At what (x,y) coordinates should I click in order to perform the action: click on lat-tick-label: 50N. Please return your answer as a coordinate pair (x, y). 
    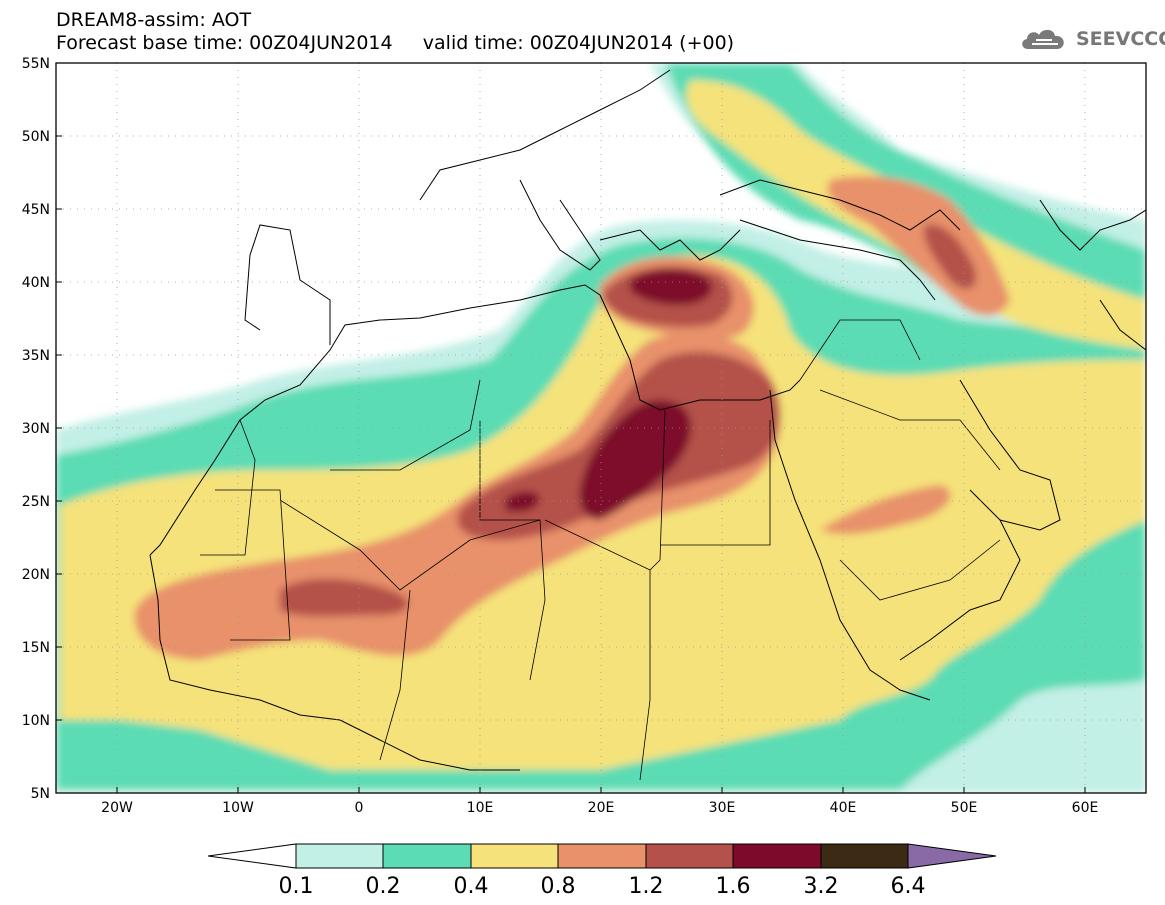
    Looking at the image, I should click on (36, 137).